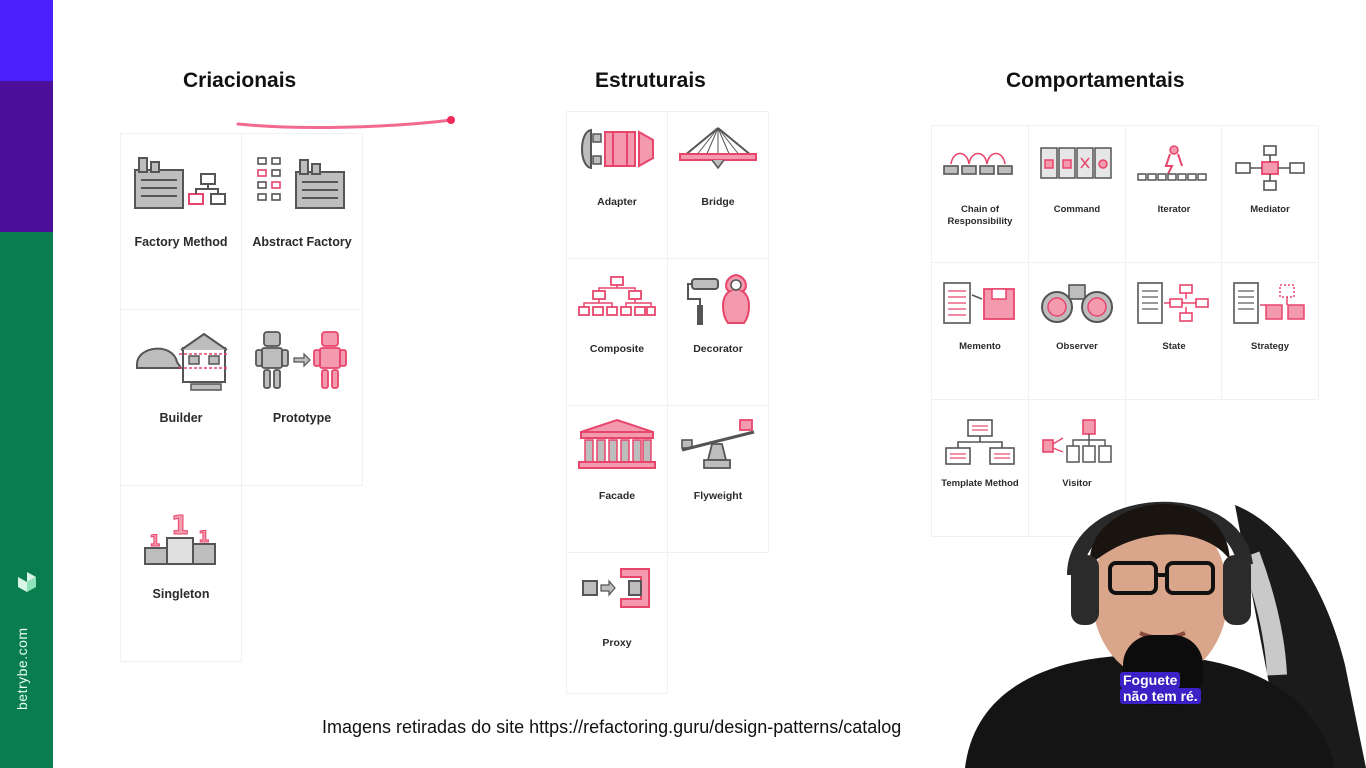 This screenshot has width=1366, height=768. Describe the element at coordinates (718, 349) in the screenshot. I see `card-label: Decorator` at that location.